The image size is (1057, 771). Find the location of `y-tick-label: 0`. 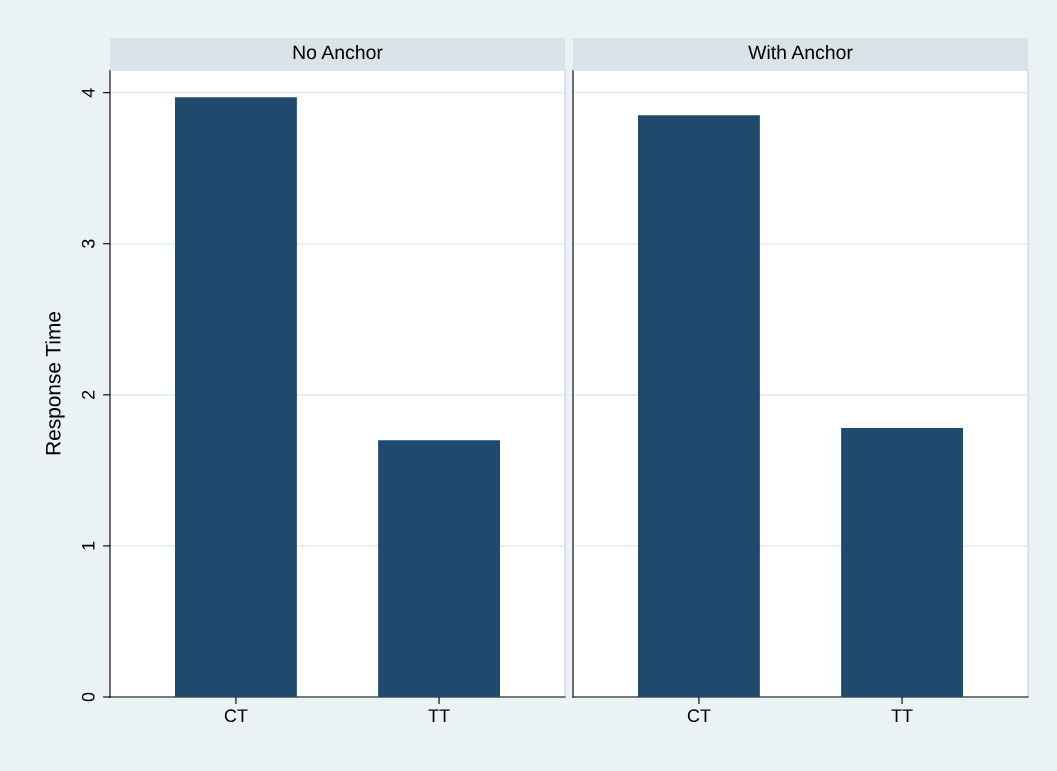

y-tick-label: 0 is located at coordinates (88, 697).